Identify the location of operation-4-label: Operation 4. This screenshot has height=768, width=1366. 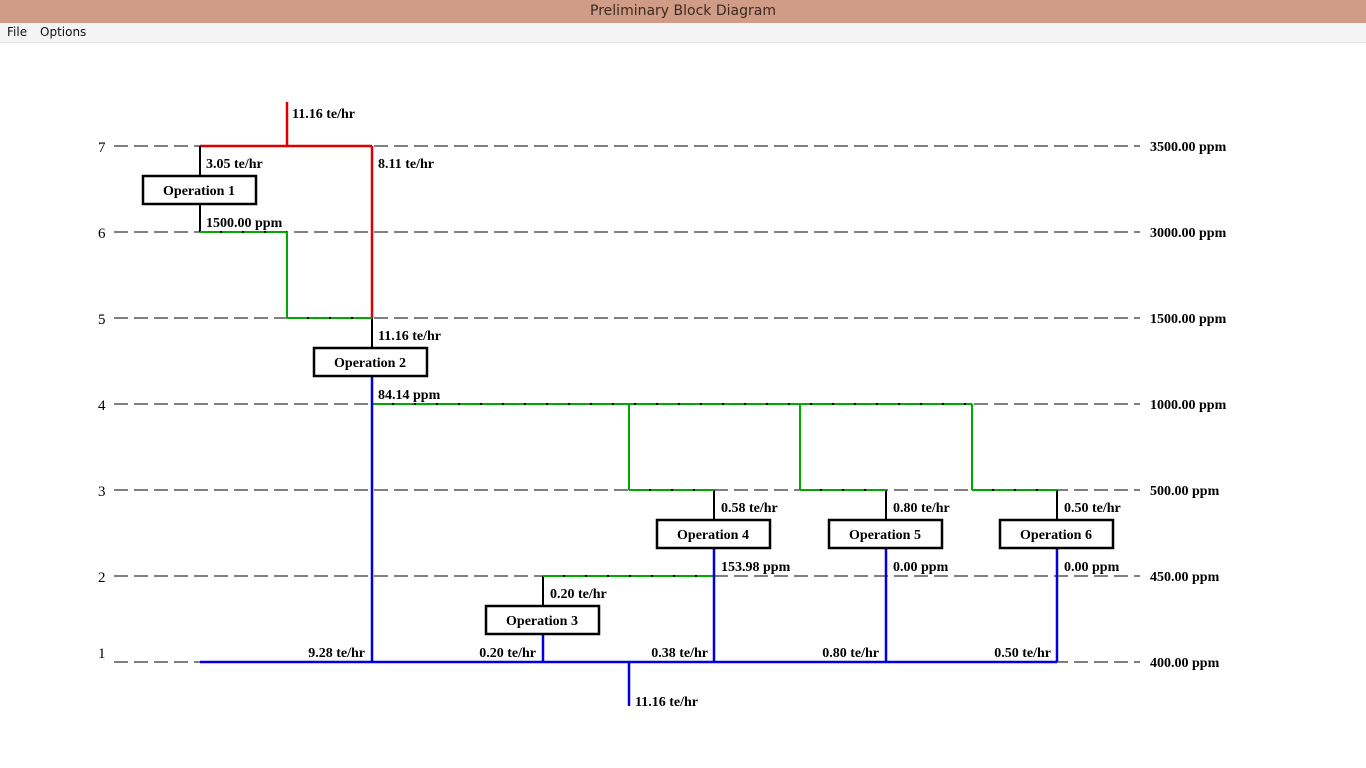
(713, 535).